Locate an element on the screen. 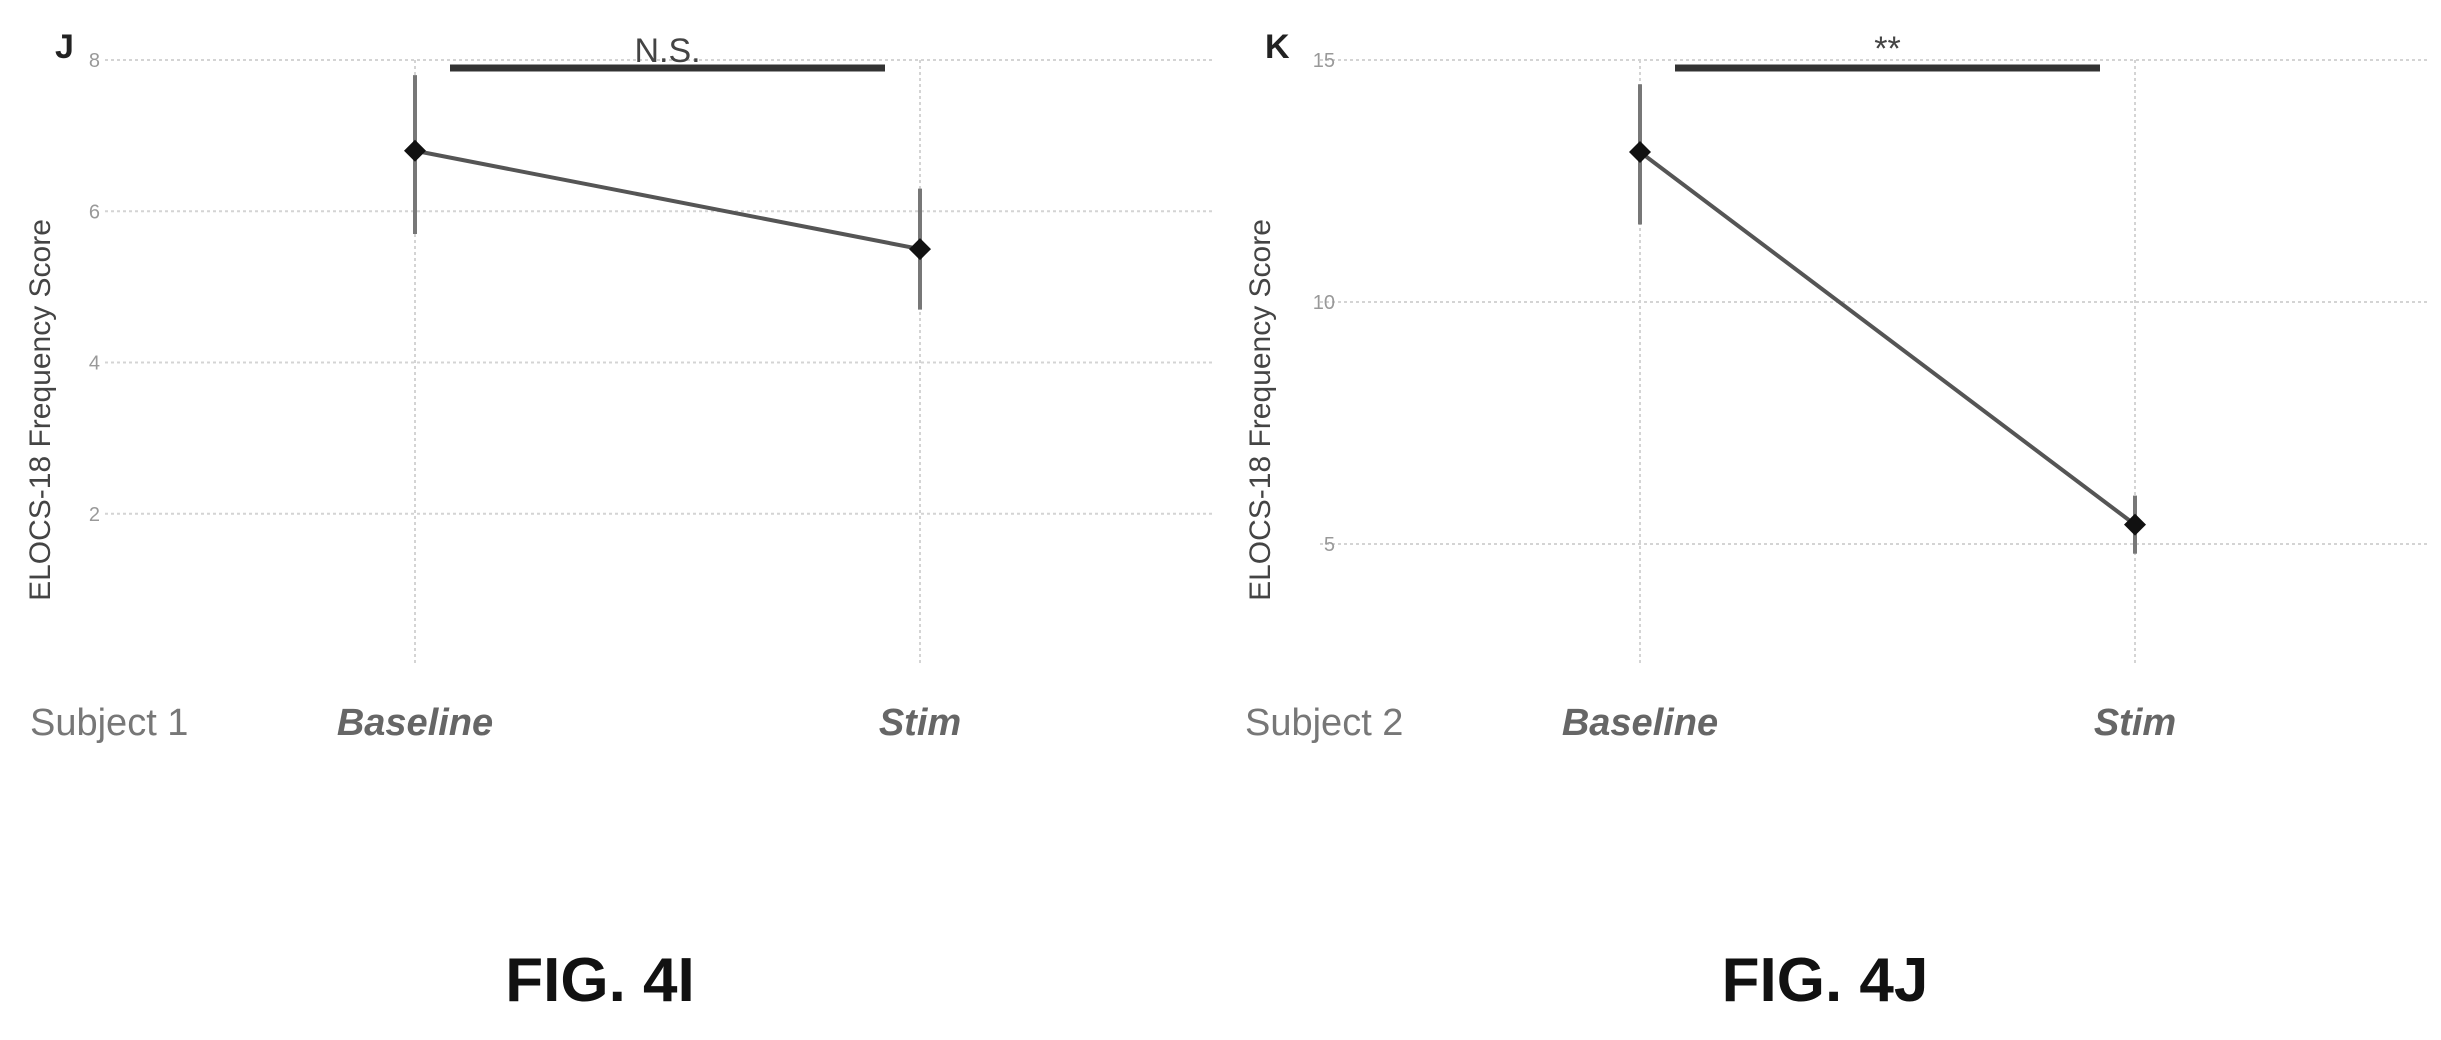 Image resolution: width=2441 pixels, height=1040 pixels. subject-label-k: Subject 2 is located at coordinates (1324, 723).